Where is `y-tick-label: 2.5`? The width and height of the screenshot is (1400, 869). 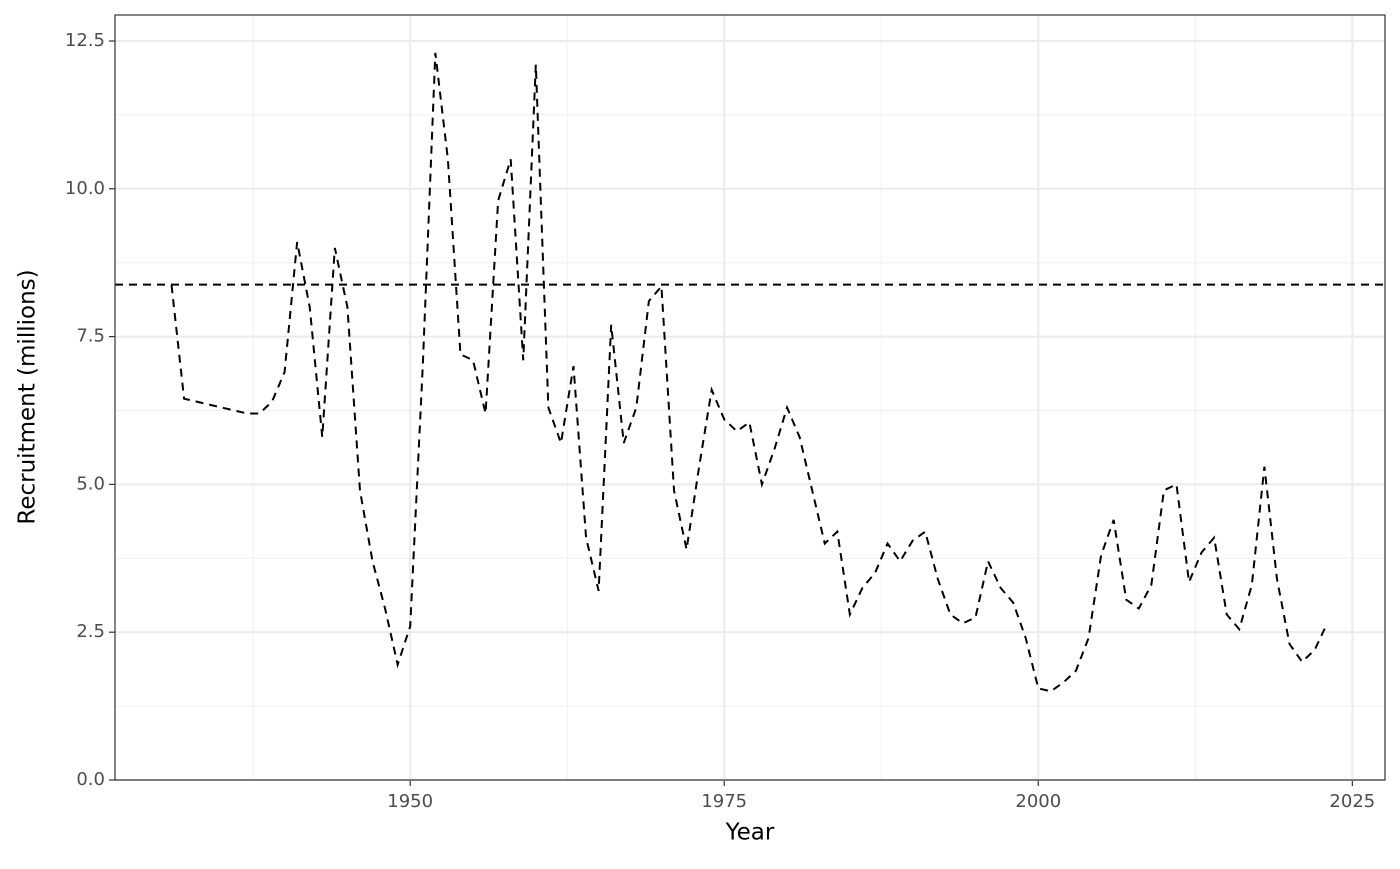
y-tick-label: 2.5 is located at coordinates (90, 631).